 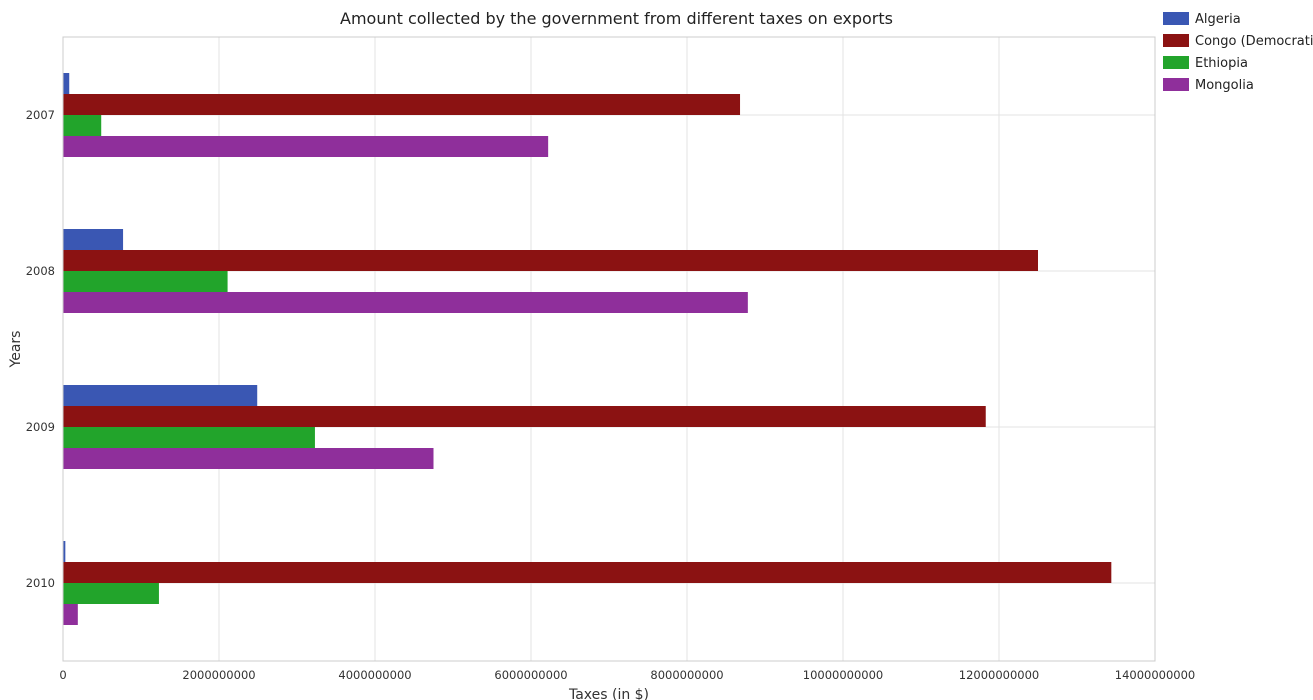 I want to click on bar-mongolia-2008, so click(x=405, y=302).